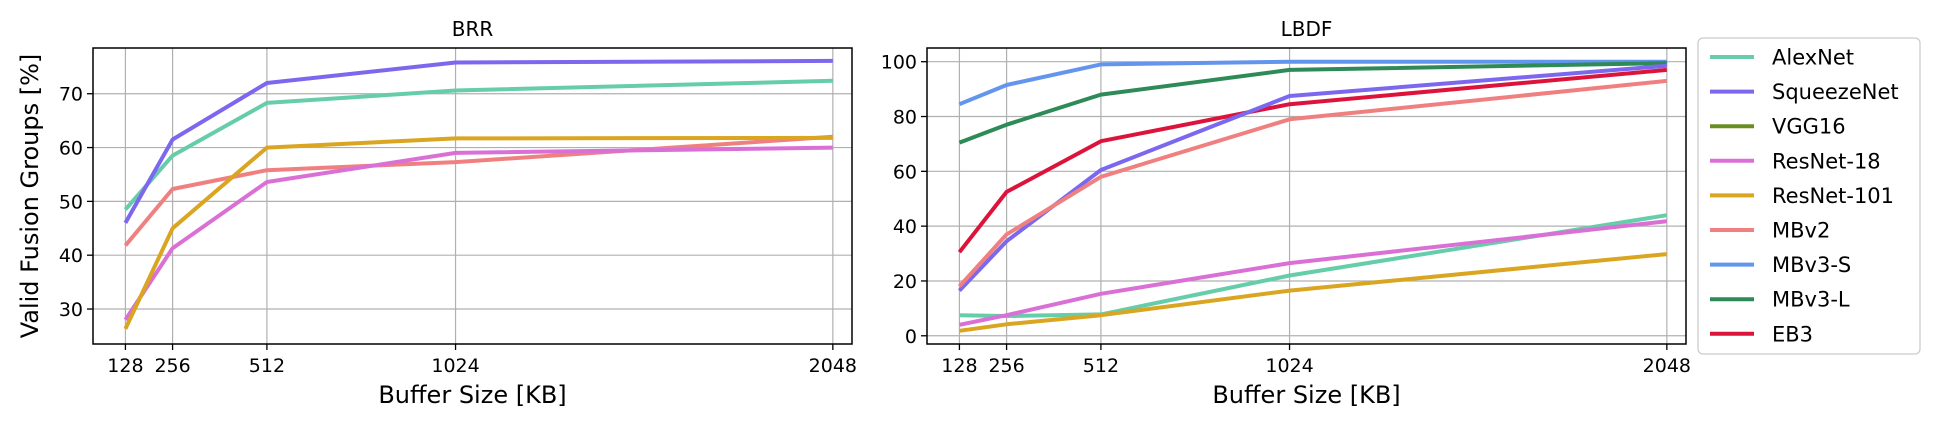 The width and height of the screenshot is (1937, 426). Describe the element at coordinates (71, 310) in the screenshot. I see `y-tick-label: 30` at that location.